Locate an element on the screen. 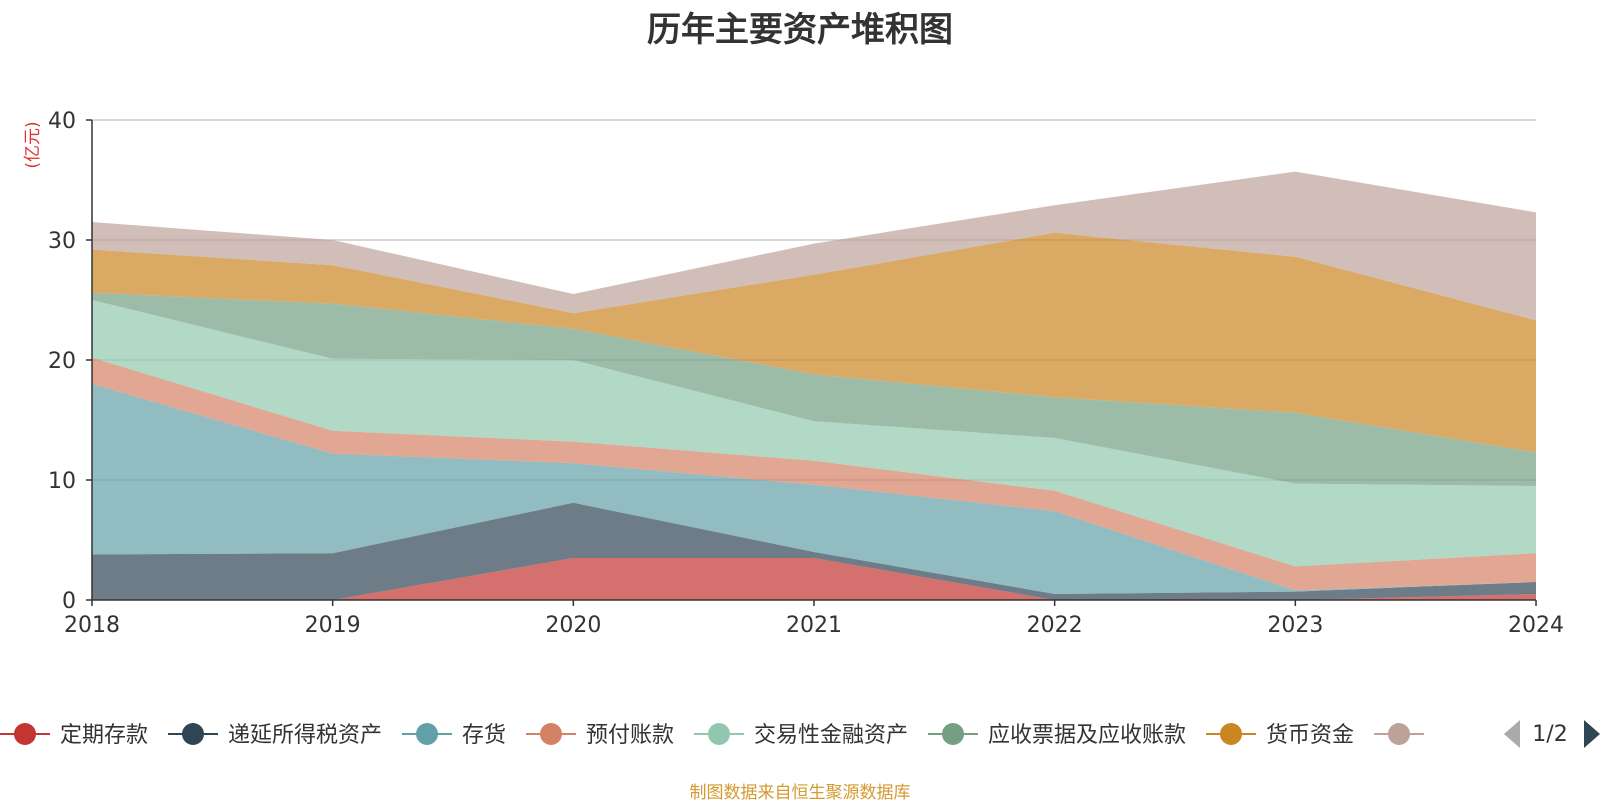 The height and width of the screenshot is (803, 1600). legend-label: 应收票据及应收账款 is located at coordinates (1087, 735).